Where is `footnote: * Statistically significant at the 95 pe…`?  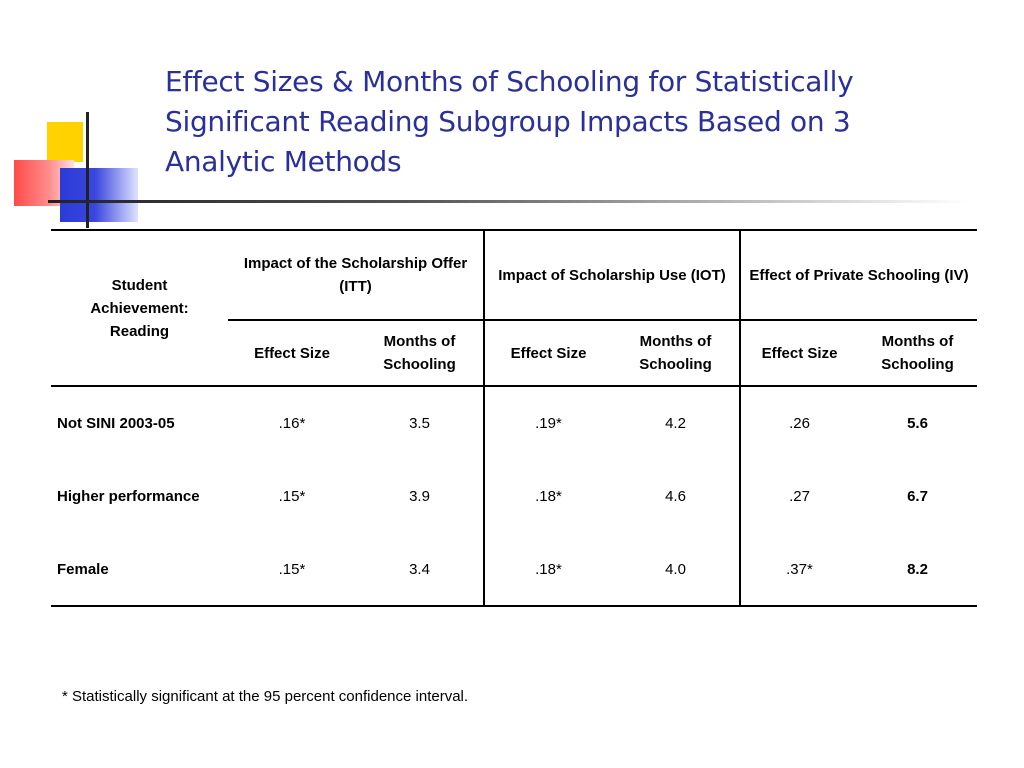
footnote: * Statistically significant at the 95 pe… is located at coordinates (265, 696).